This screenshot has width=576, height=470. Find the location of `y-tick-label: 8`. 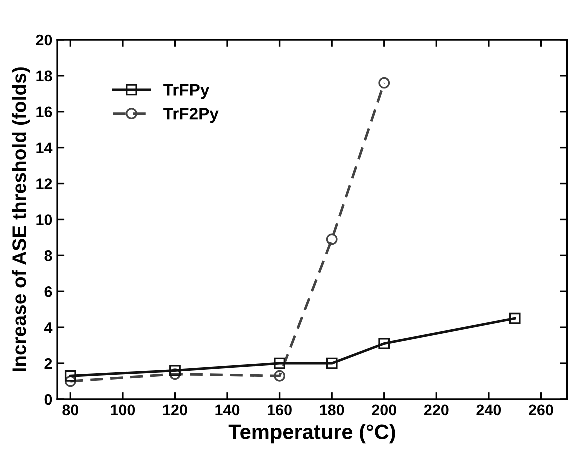

y-tick-label: 8 is located at coordinates (48, 256).